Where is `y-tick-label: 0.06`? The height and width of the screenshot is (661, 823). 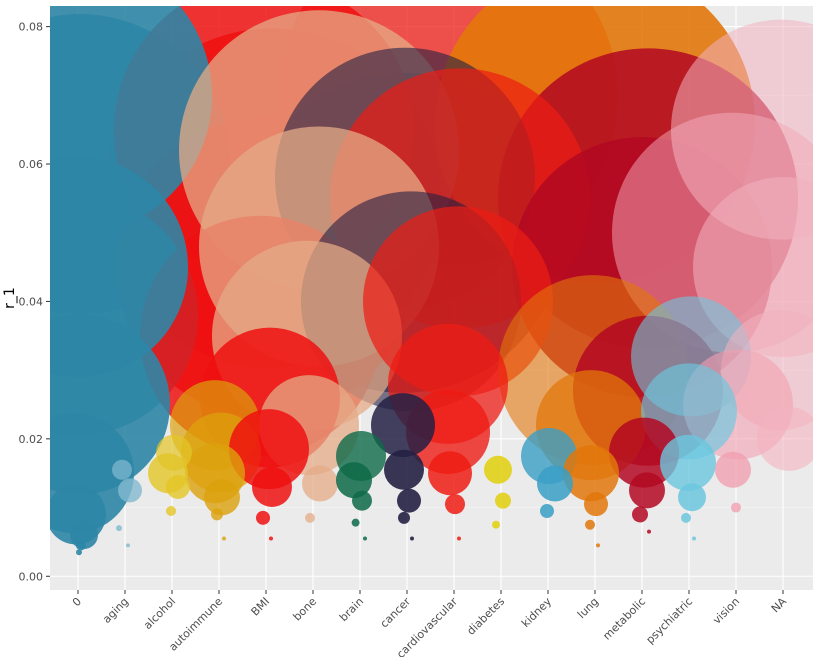 y-tick-label: 0.06 is located at coordinates (31, 164).